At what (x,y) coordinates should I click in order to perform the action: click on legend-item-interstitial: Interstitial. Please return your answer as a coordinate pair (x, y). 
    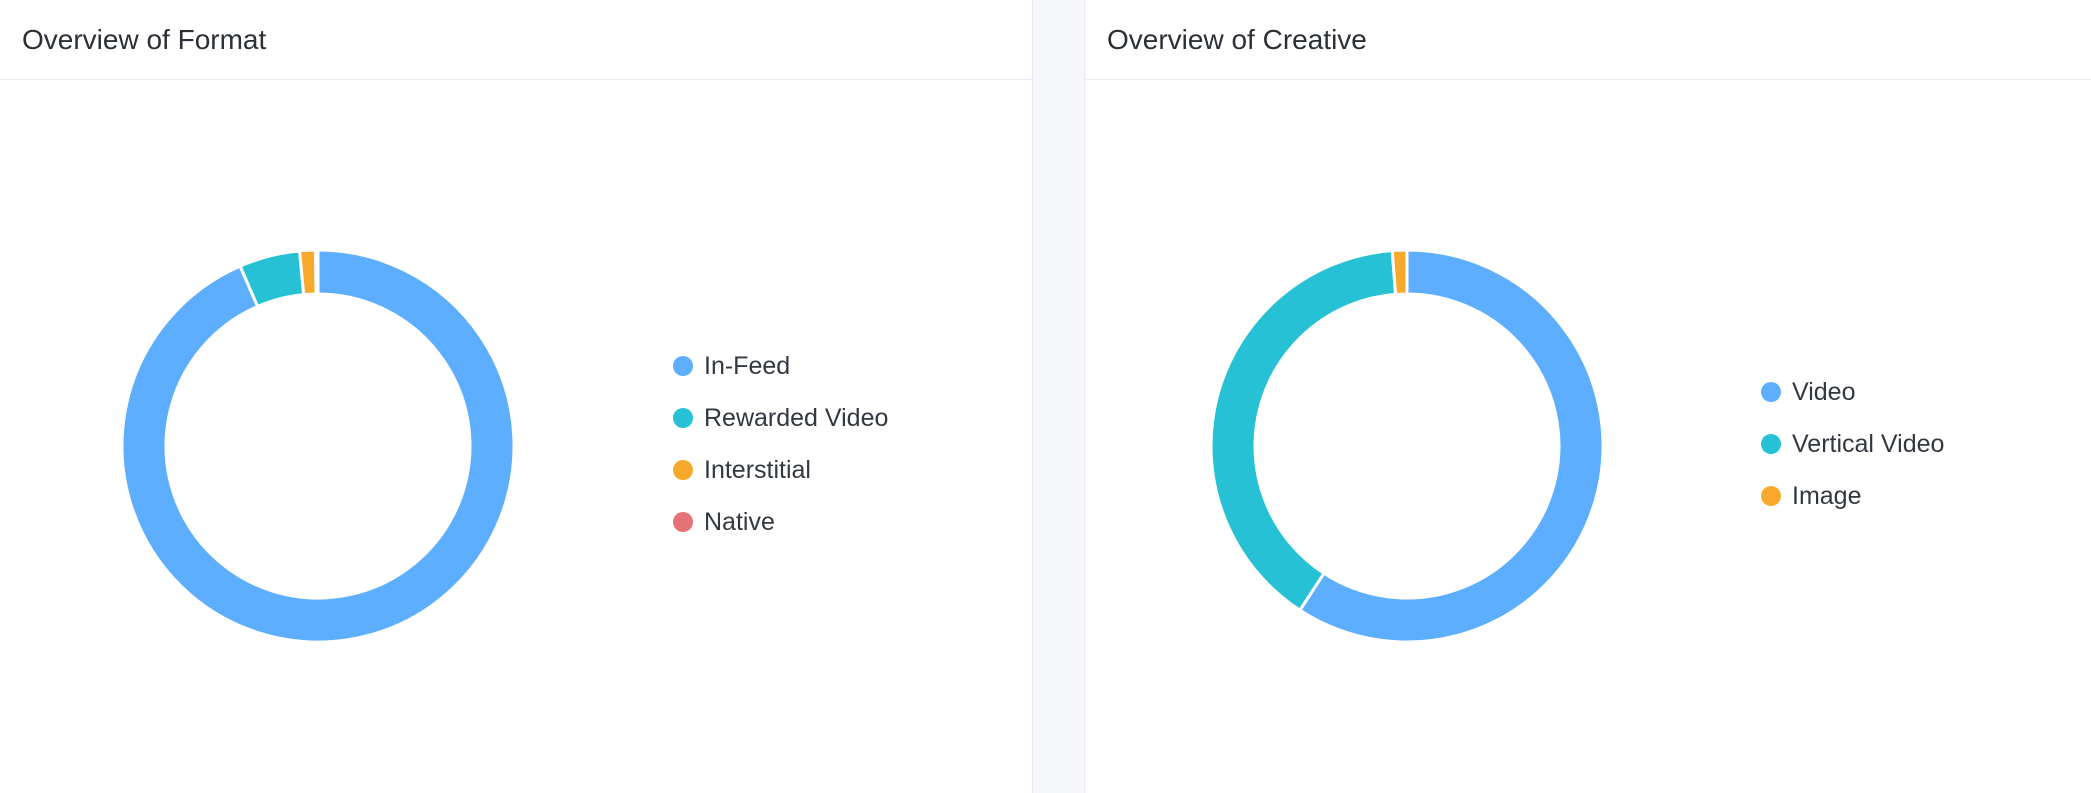
    Looking at the image, I should click on (780, 470).